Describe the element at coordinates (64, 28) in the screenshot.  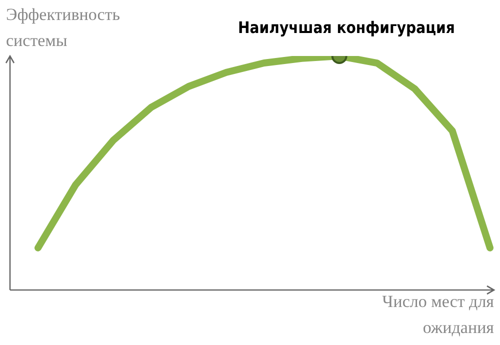
I see `y-axis-title: Эффективность системы` at that location.